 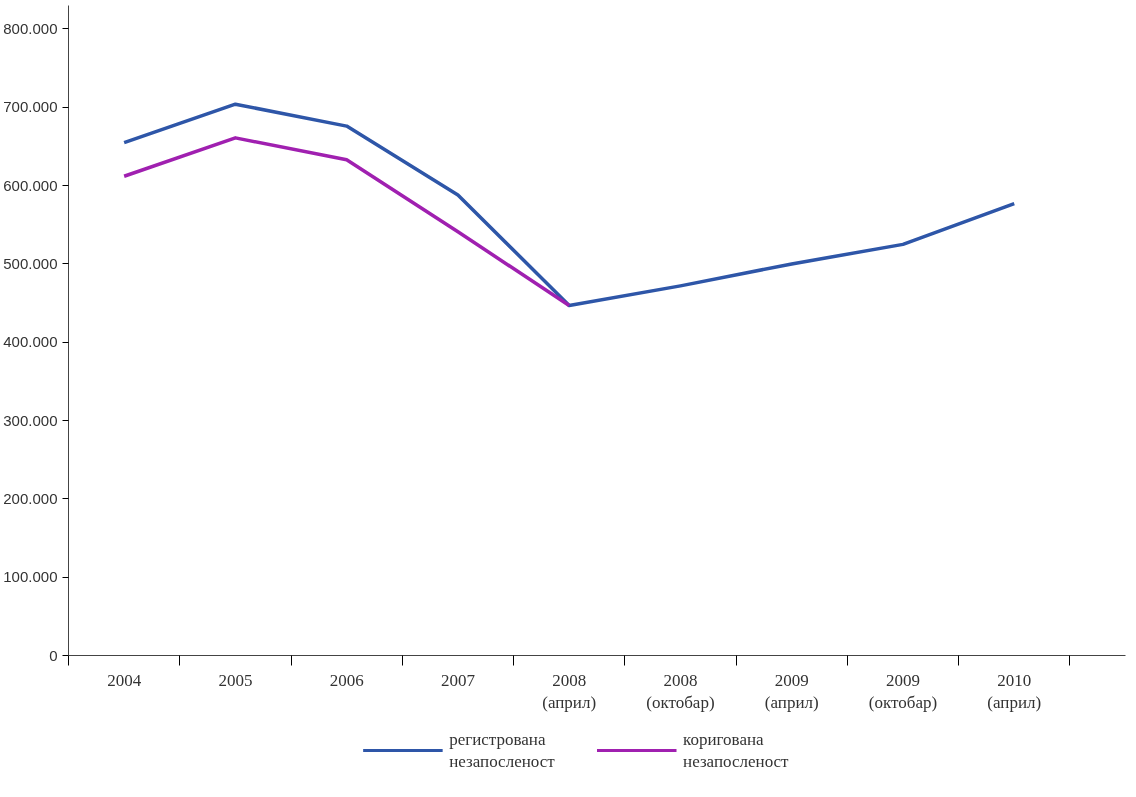 I want to click on y-tick-label: 600.000, so click(x=30, y=185).